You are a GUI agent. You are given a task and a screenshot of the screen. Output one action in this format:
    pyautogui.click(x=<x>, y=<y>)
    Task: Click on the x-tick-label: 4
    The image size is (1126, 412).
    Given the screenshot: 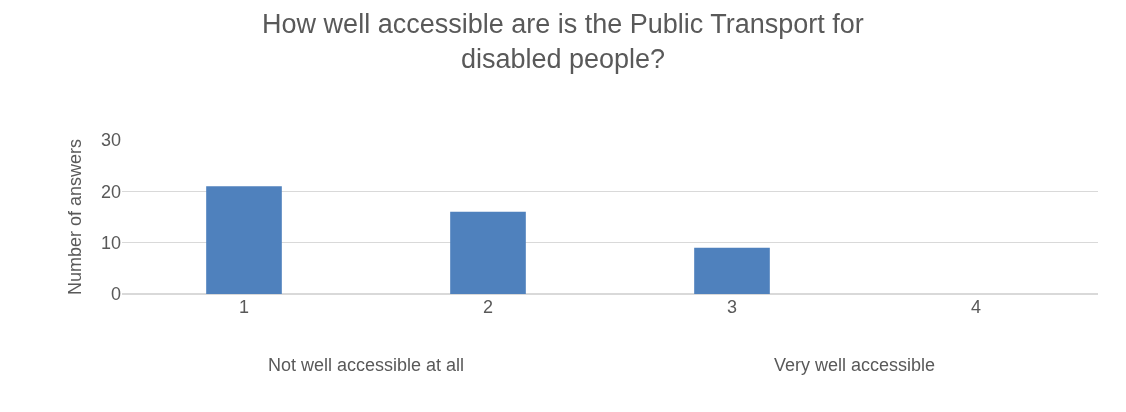 What is the action you would take?
    pyautogui.click(x=976, y=307)
    